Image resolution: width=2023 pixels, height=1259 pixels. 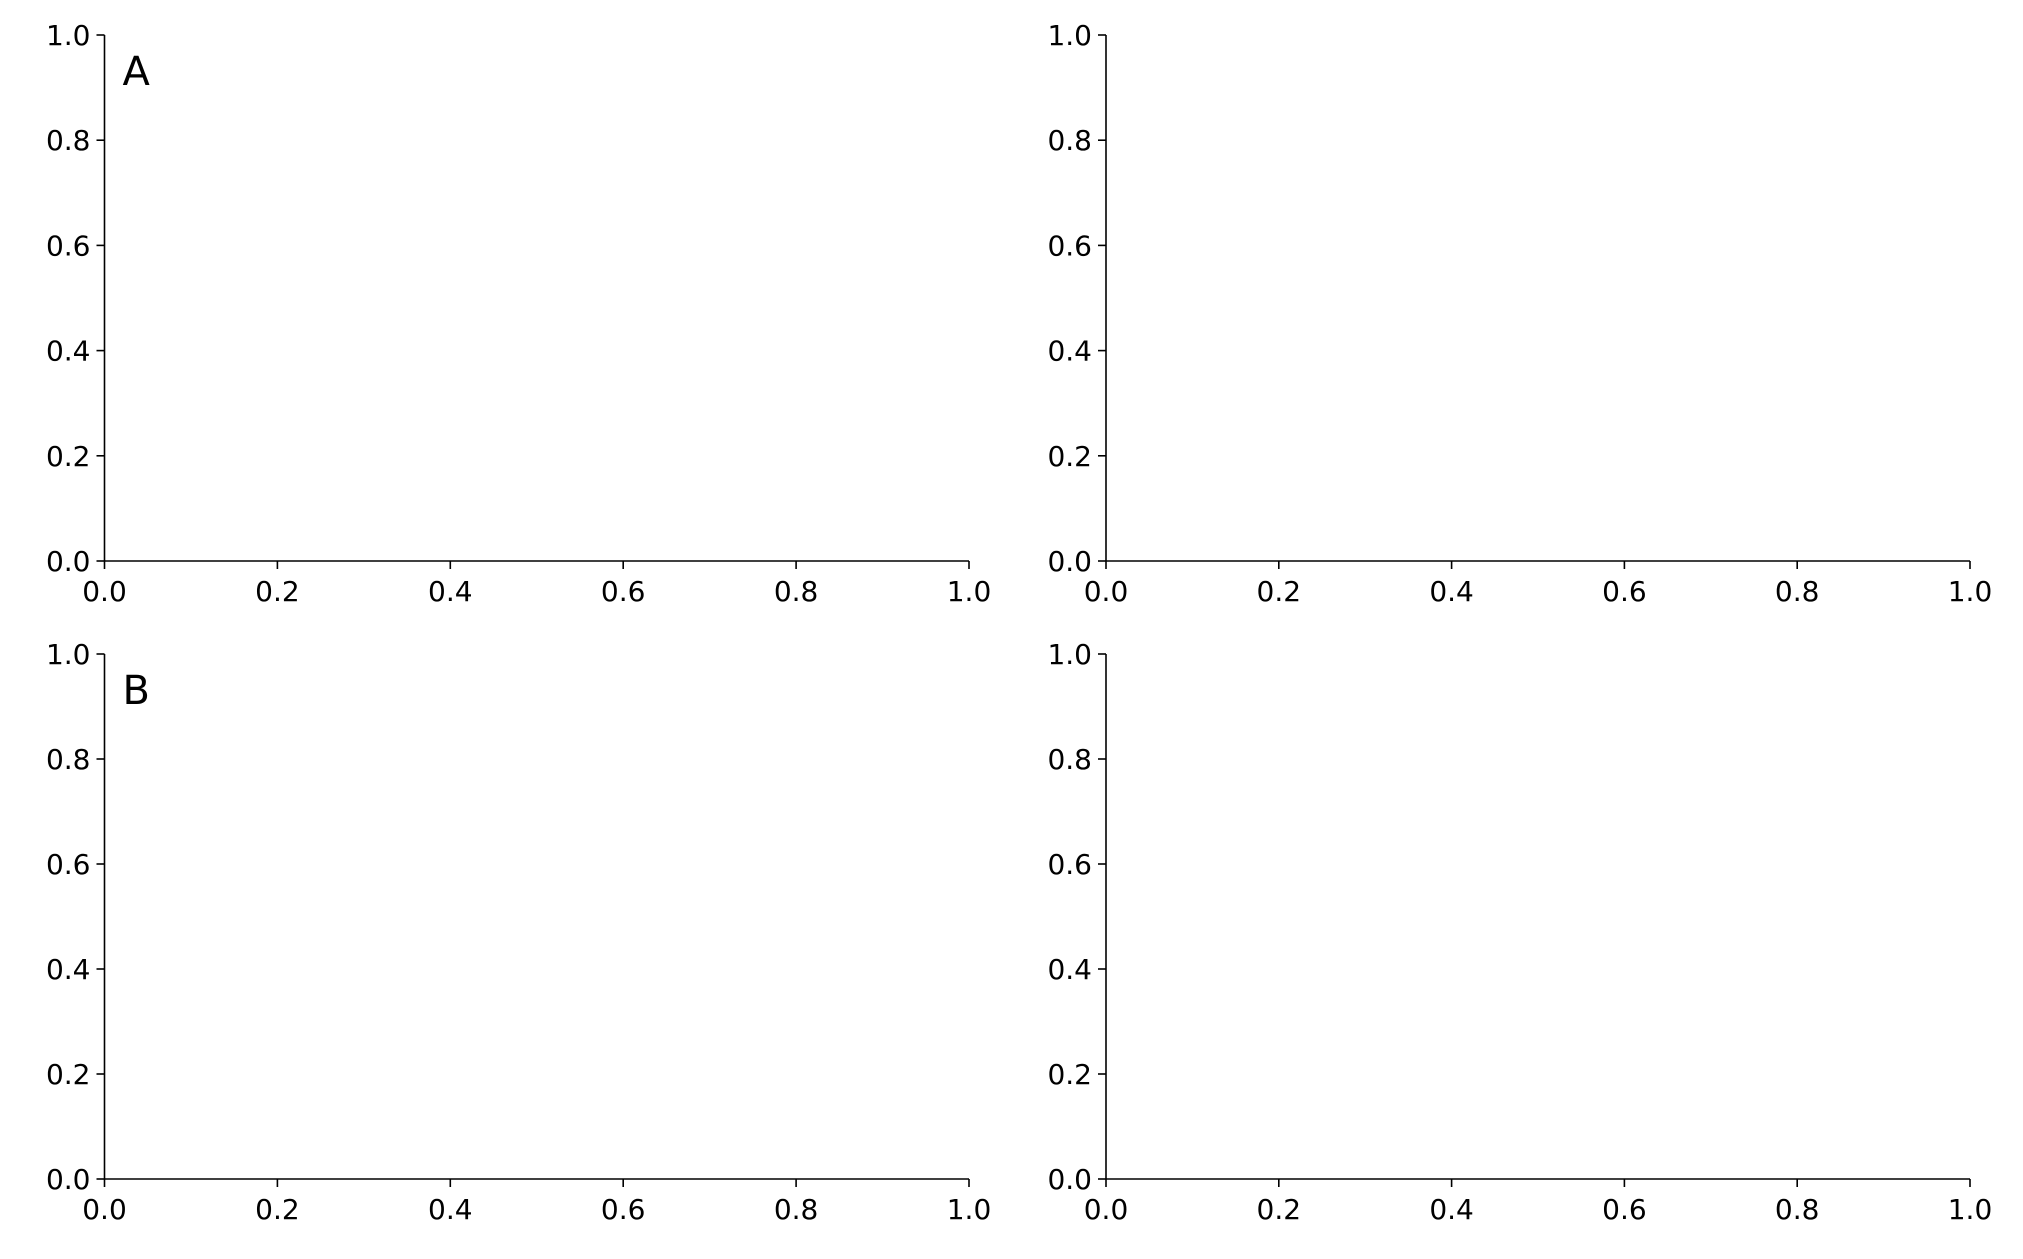 What do you see at coordinates (136, 691) in the screenshot?
I see `panel-label: B` at bounding box center [136, 691].